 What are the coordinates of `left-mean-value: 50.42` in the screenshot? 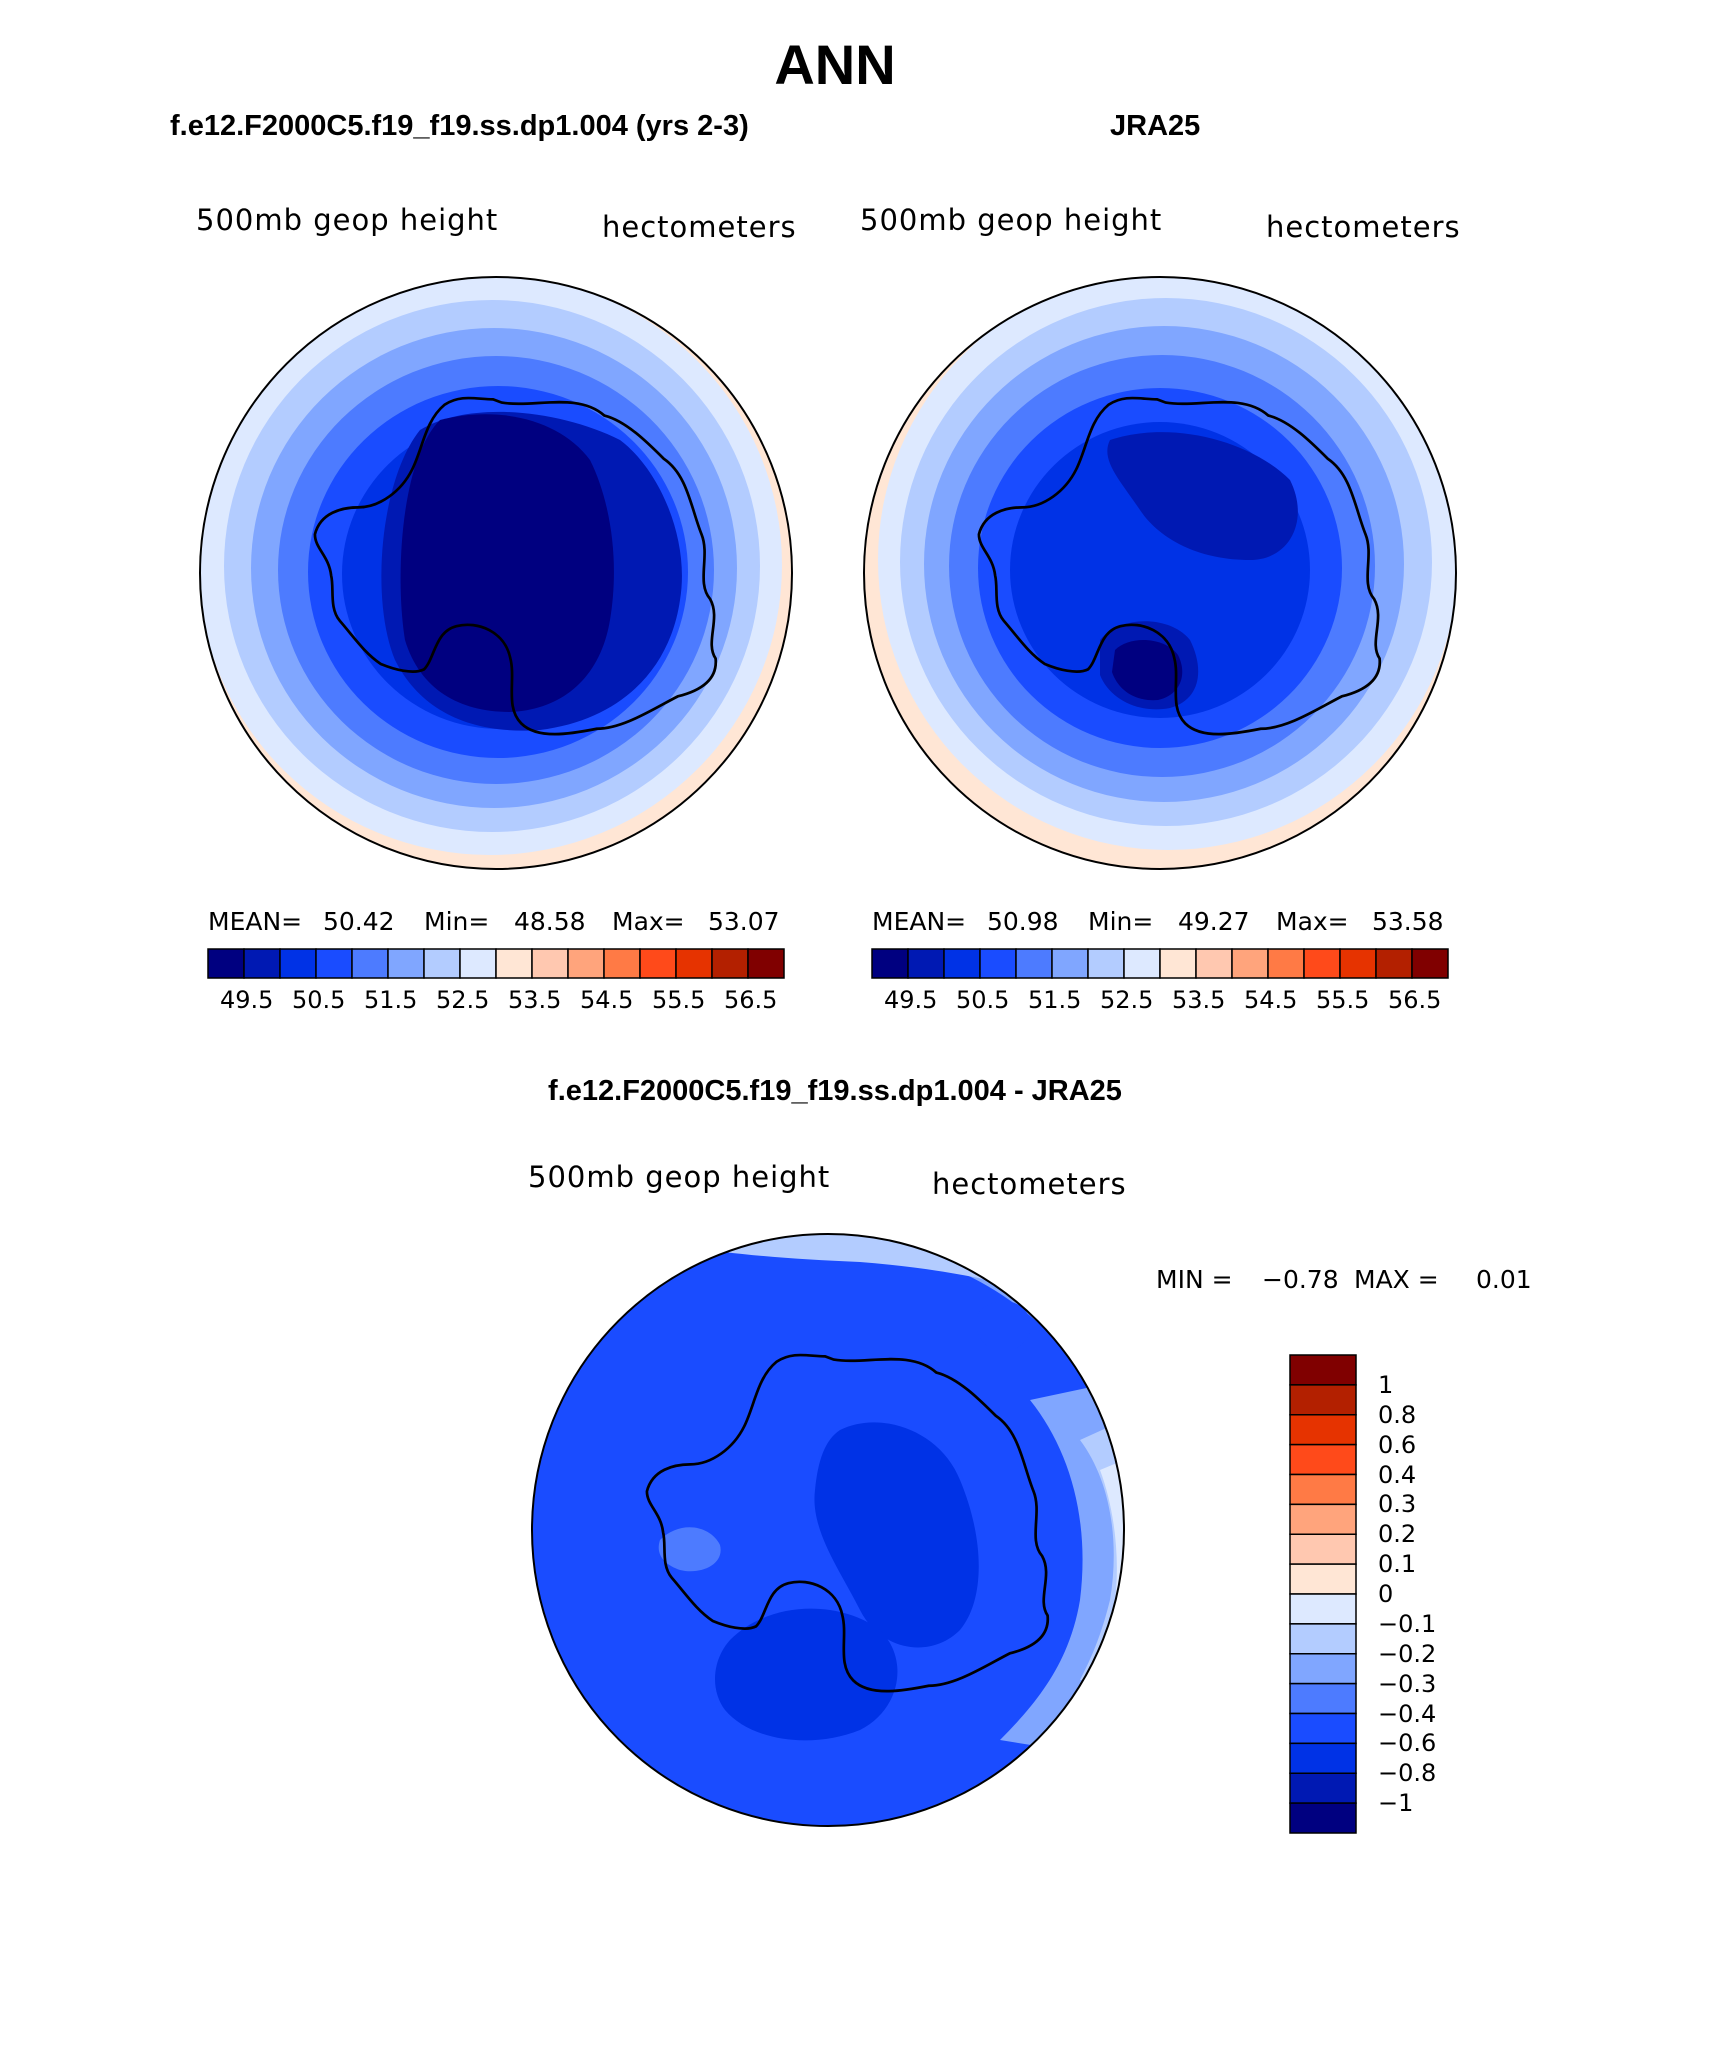 It's located at (359, 921).